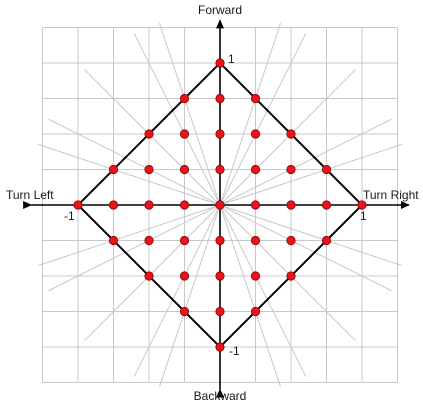 Image resolution: width=423 pixels, height=408 pixels. I want to click on backward-label: Backward, so click(220, 396).